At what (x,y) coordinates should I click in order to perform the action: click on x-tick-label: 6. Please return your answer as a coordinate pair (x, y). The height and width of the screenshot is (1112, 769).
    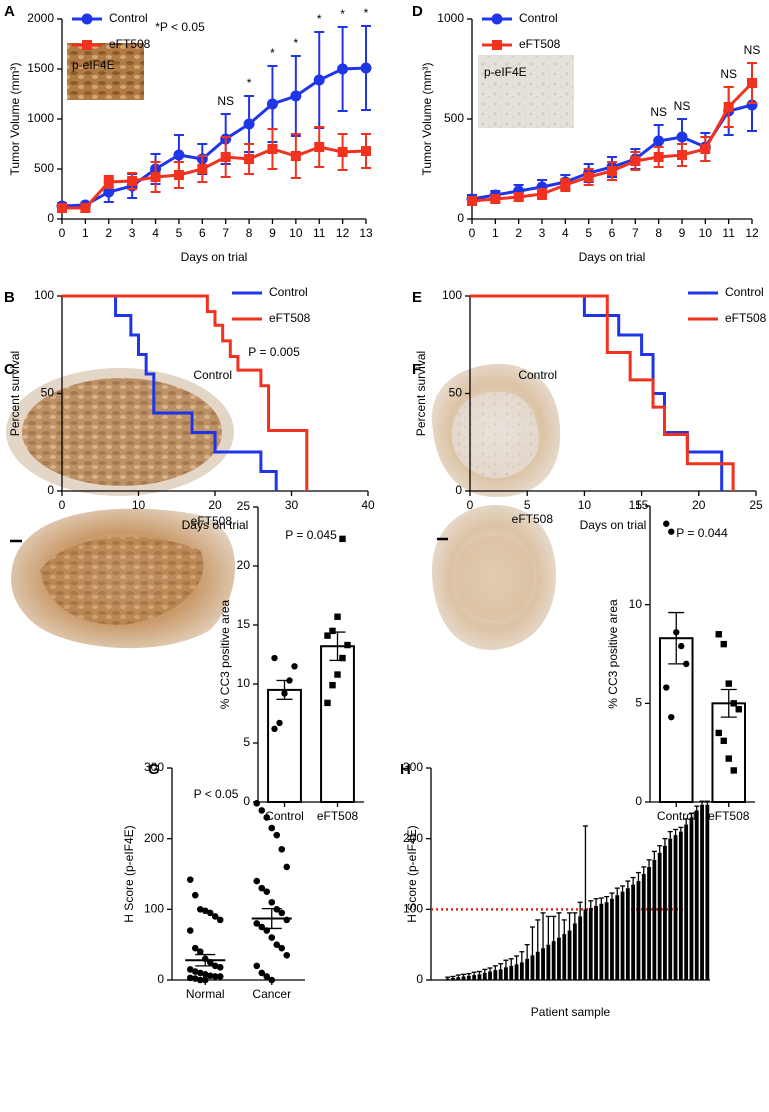
    Looking at the image, I should click on (612, 233).